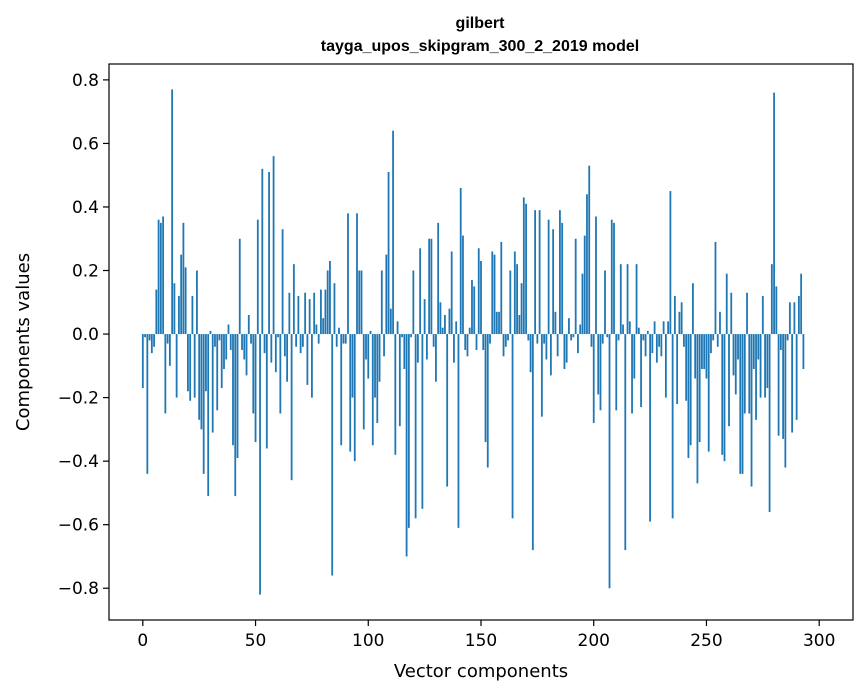 This screenshot has width=867, height=696. I want to click on y-axis-ticks: −0.8 −0.6 −0.4 −0.2 0.0 0.2 0.4 0.6 0.8, so click(83, 335).